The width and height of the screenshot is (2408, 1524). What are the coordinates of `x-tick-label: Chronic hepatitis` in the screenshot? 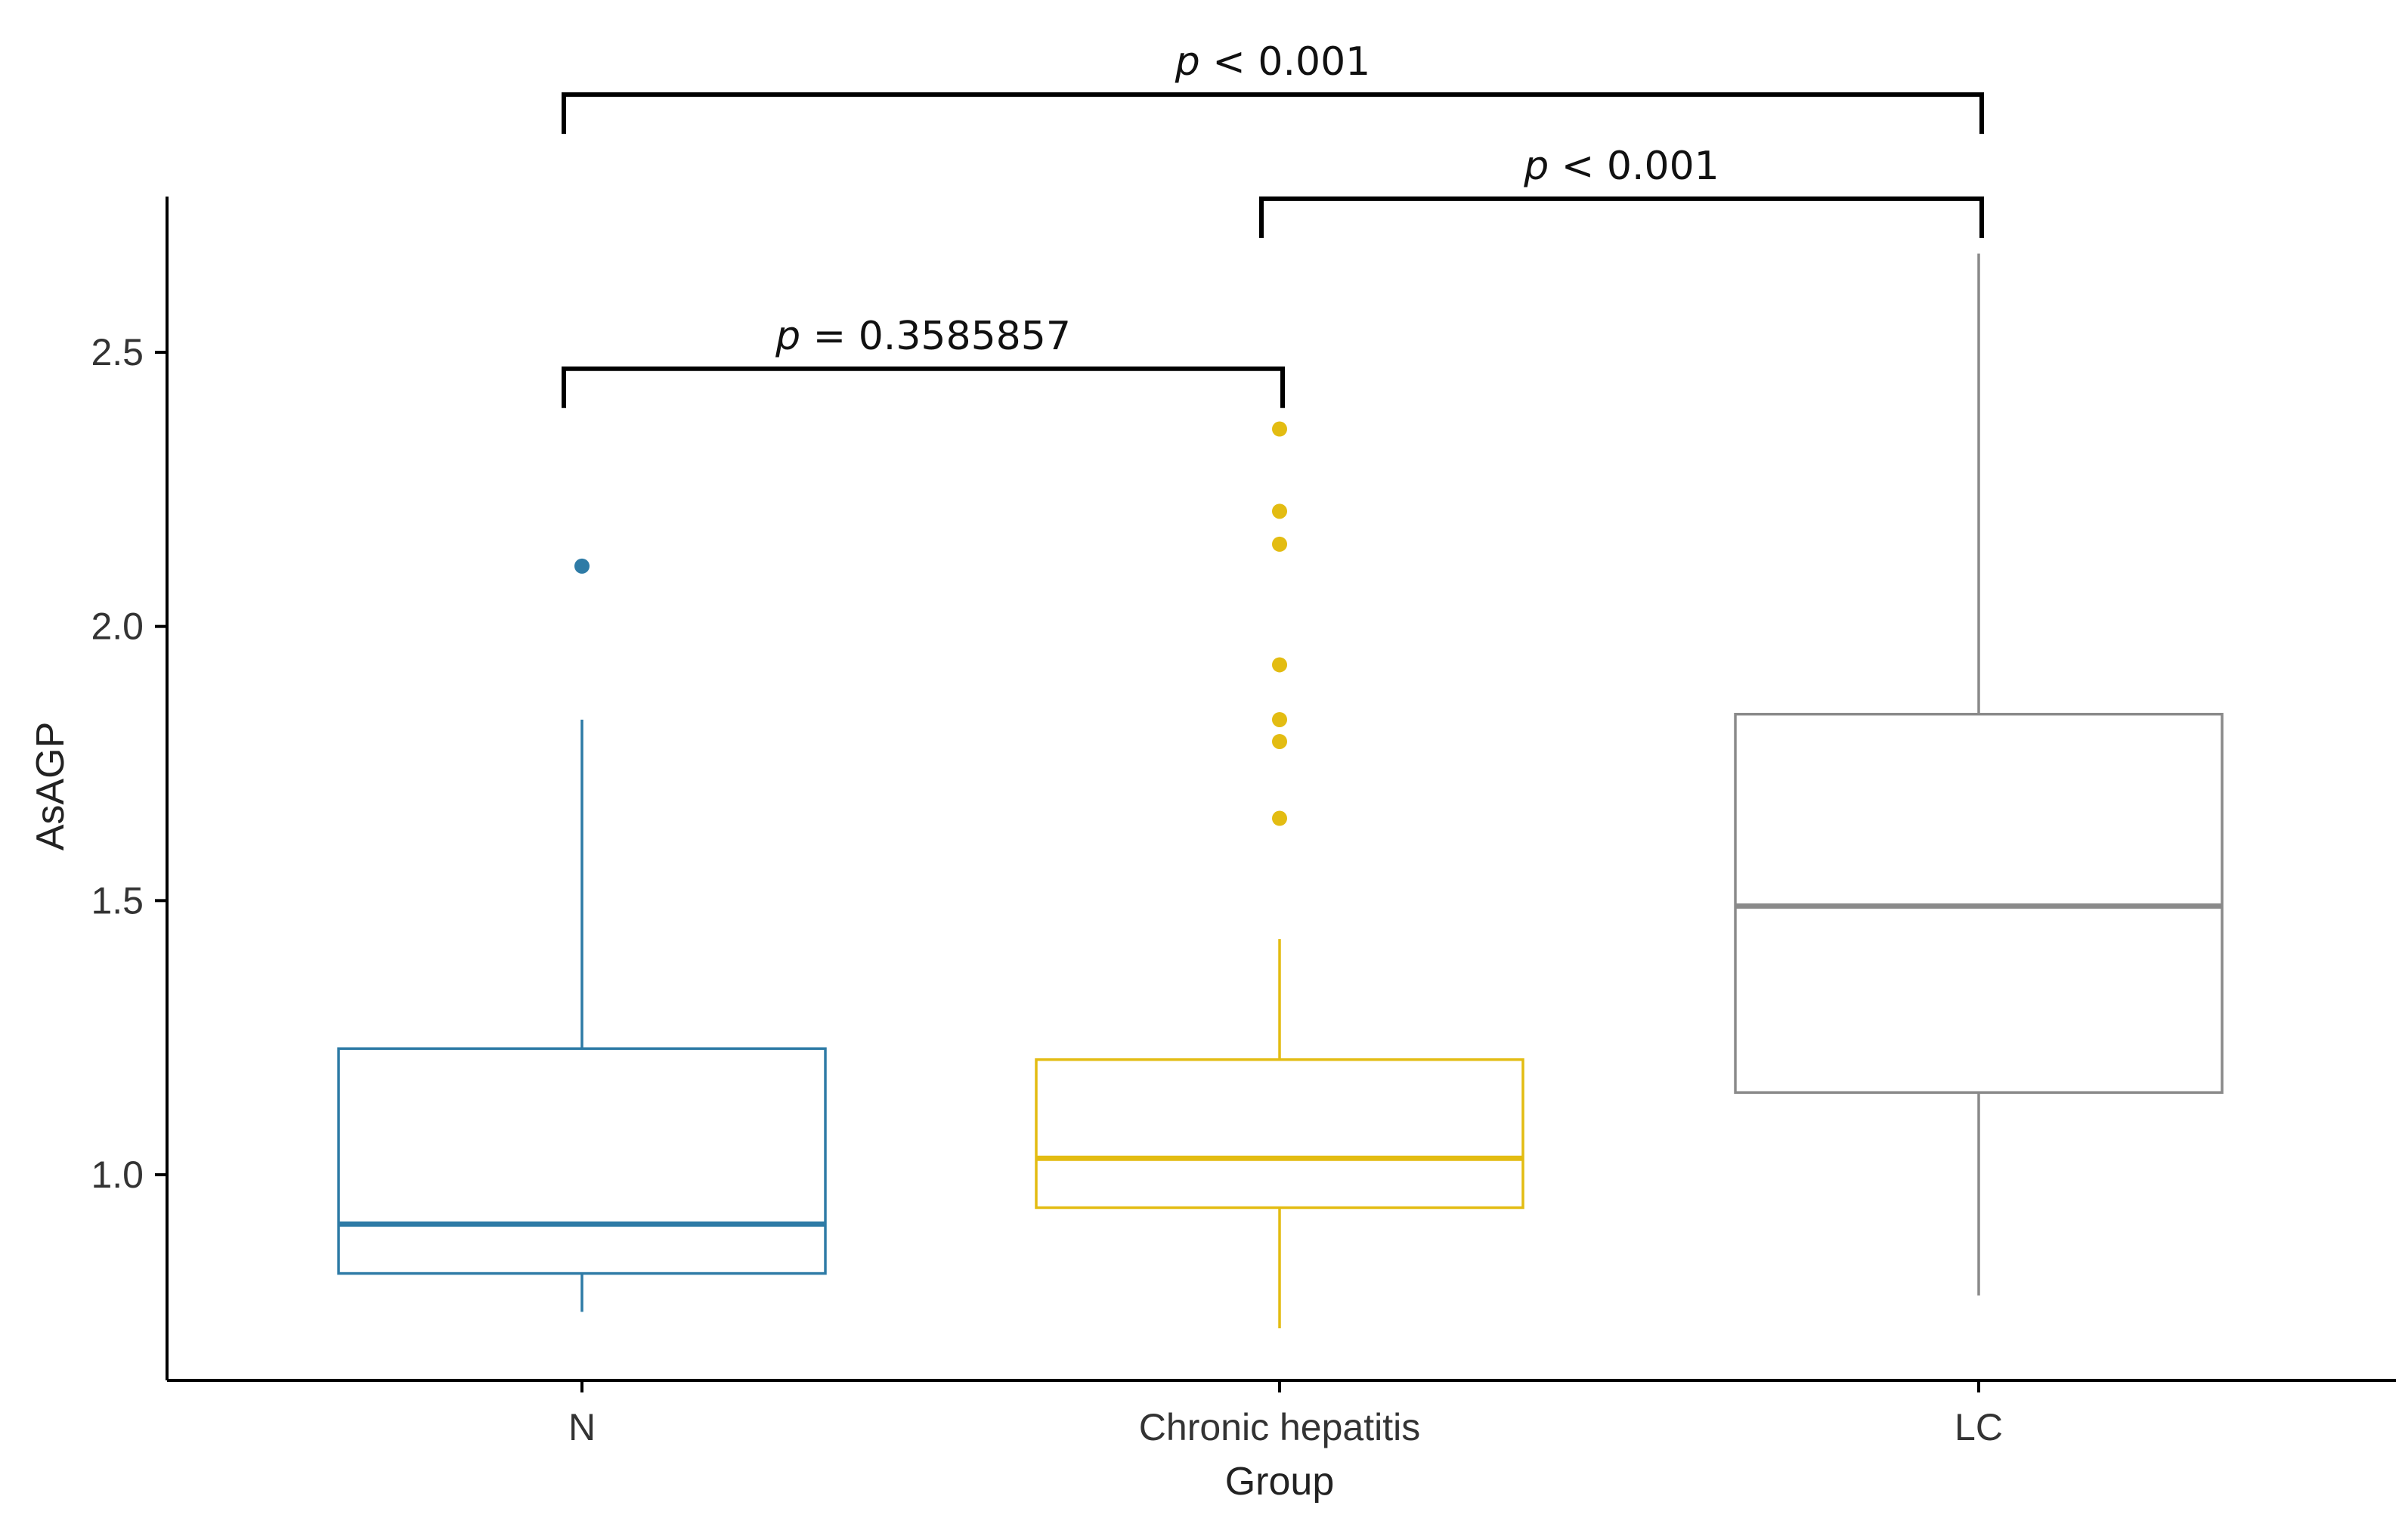 It's located at (1279, 1427).